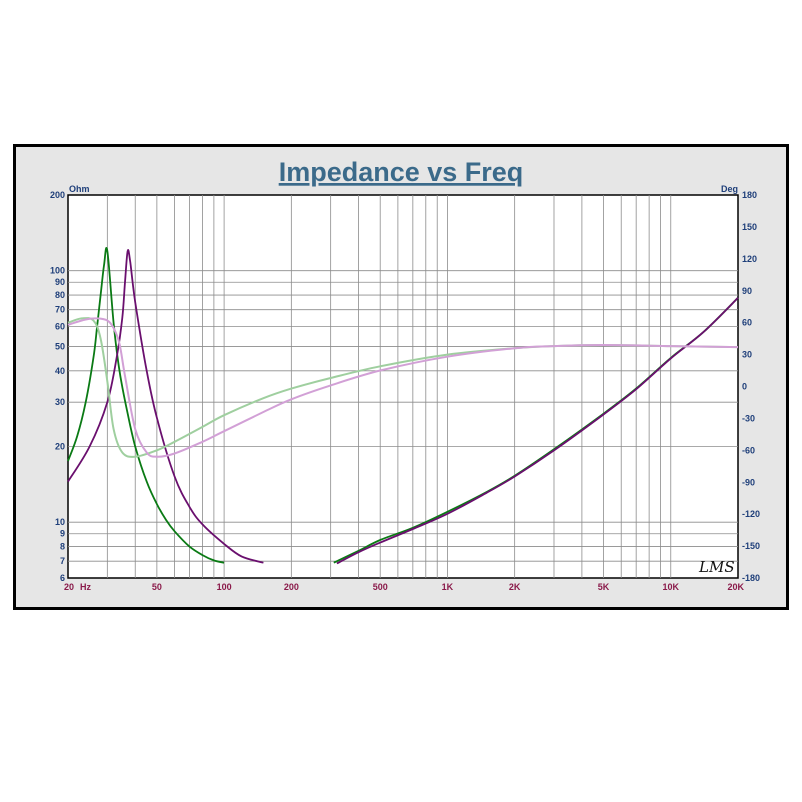  I want to click on right-axis-tick-label: -60, so click(748, 450).